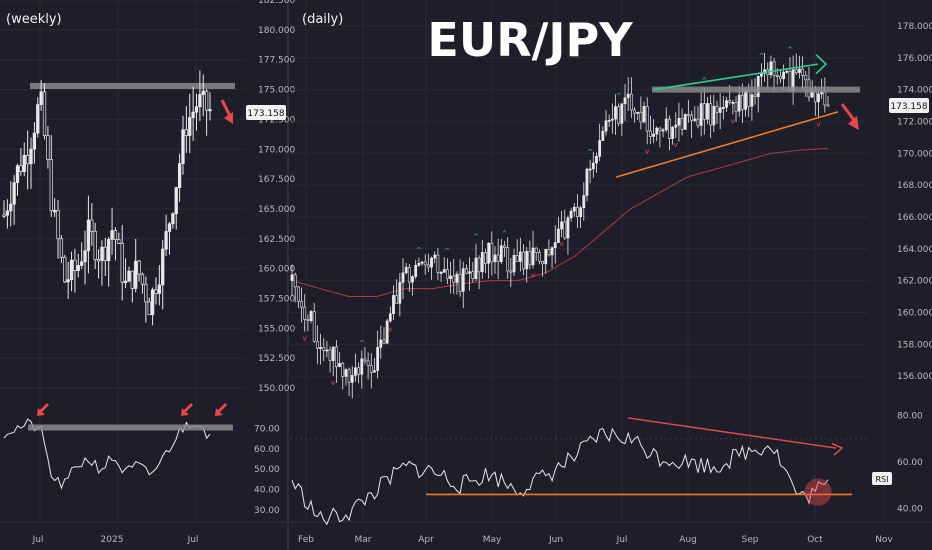  Describe the element at coordinates (910, 509) in the screenshot. I see `daily-rsi-tick-label: 40.00` at that location.